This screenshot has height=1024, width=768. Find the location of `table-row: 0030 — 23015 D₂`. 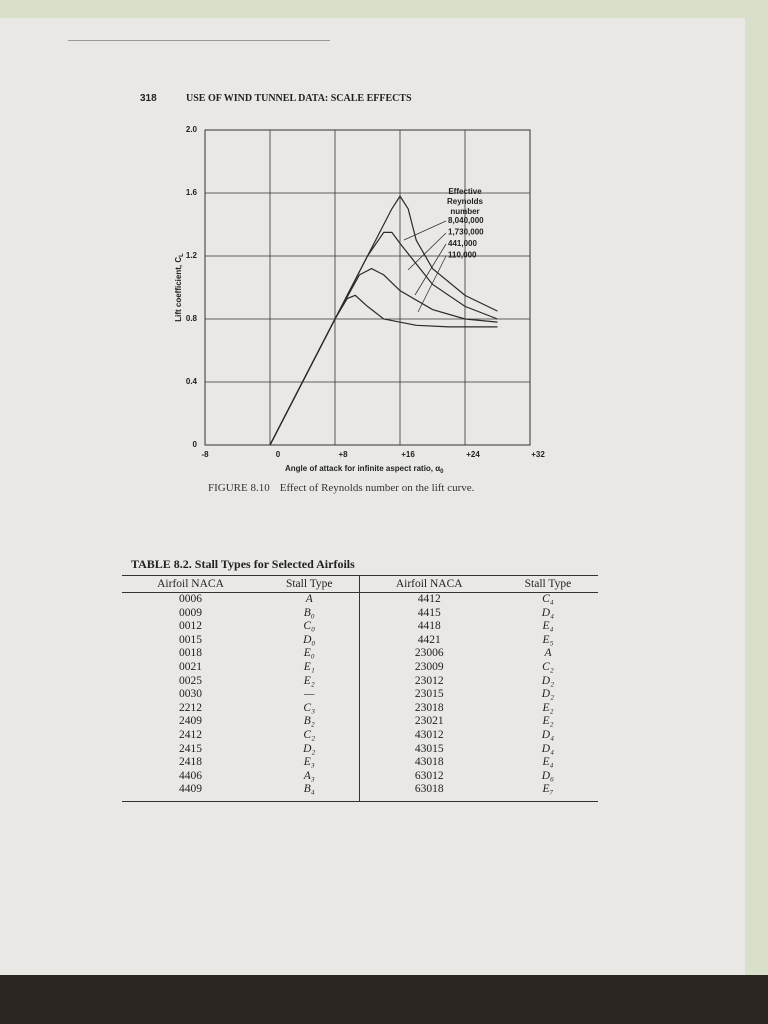

table-row: 0030 — 23015 D₂ is located at coordinates (360, 695).